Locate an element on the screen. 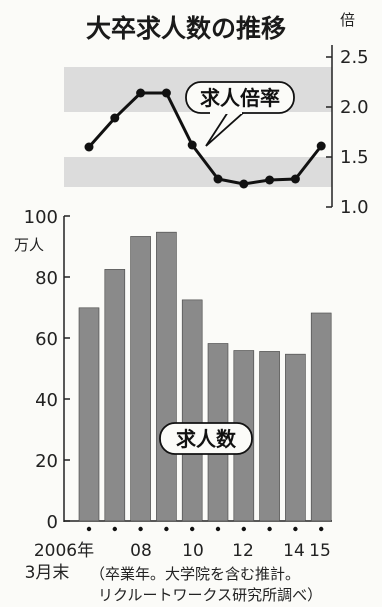 The image size is (382, 607). x-tick-14: 14 is located at coordinates (294, 551).